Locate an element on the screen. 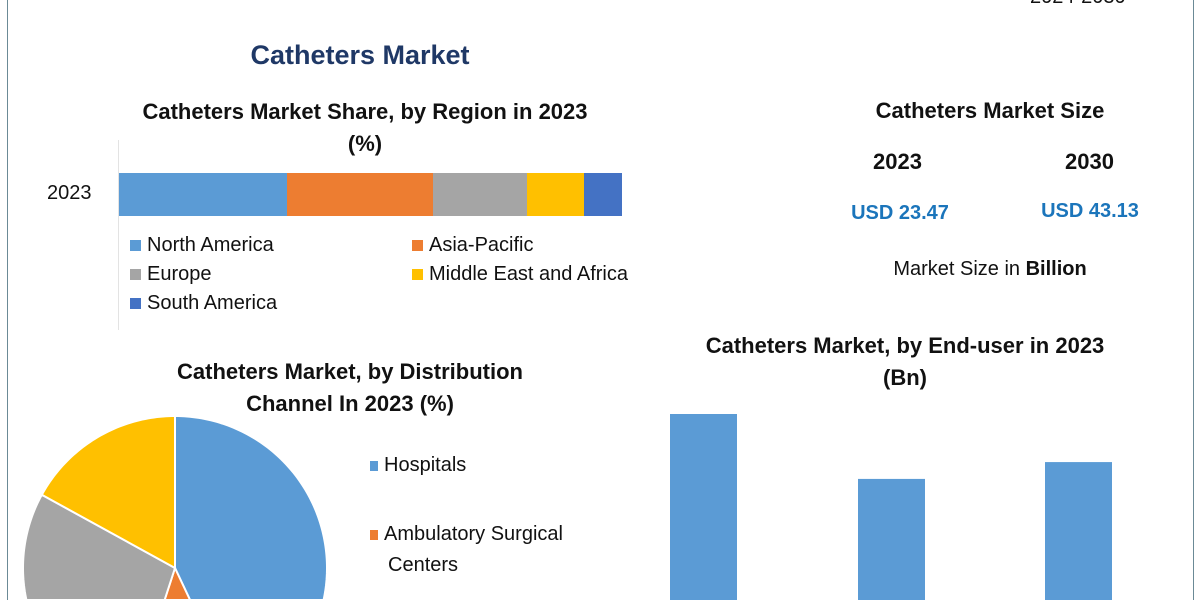  region-axis is located at coordinates (118, 235).